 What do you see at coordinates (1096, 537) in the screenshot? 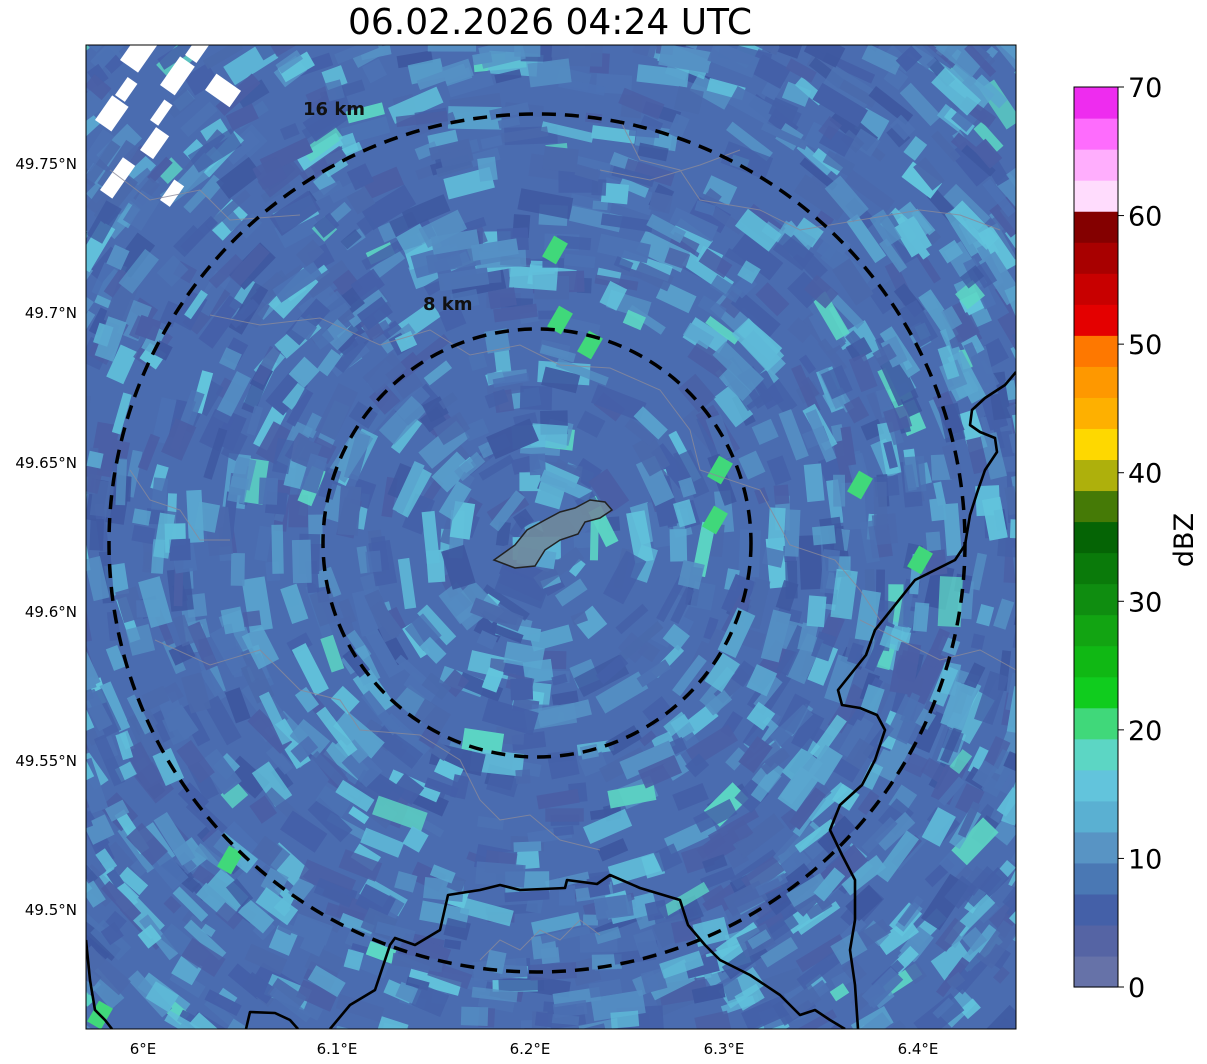
I see `colorbar-frame` at bounding box center [1096, 537].